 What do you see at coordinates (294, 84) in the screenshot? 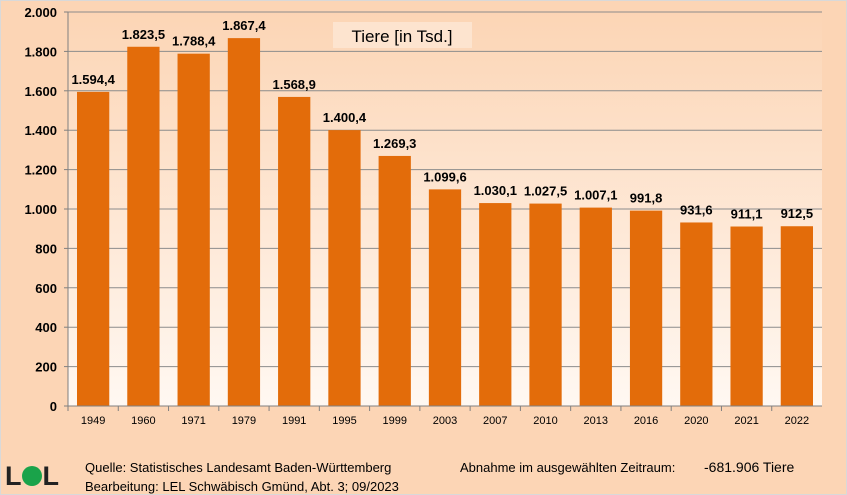
I see `data-label: 1.568,9` at bounding box center [294, 84].